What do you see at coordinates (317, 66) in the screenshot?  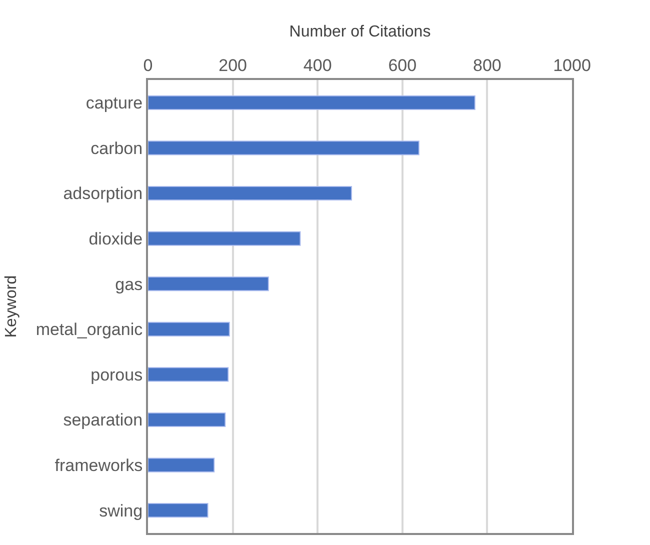 I see `x-tick-label: 400` at bounding box center [317, 66].